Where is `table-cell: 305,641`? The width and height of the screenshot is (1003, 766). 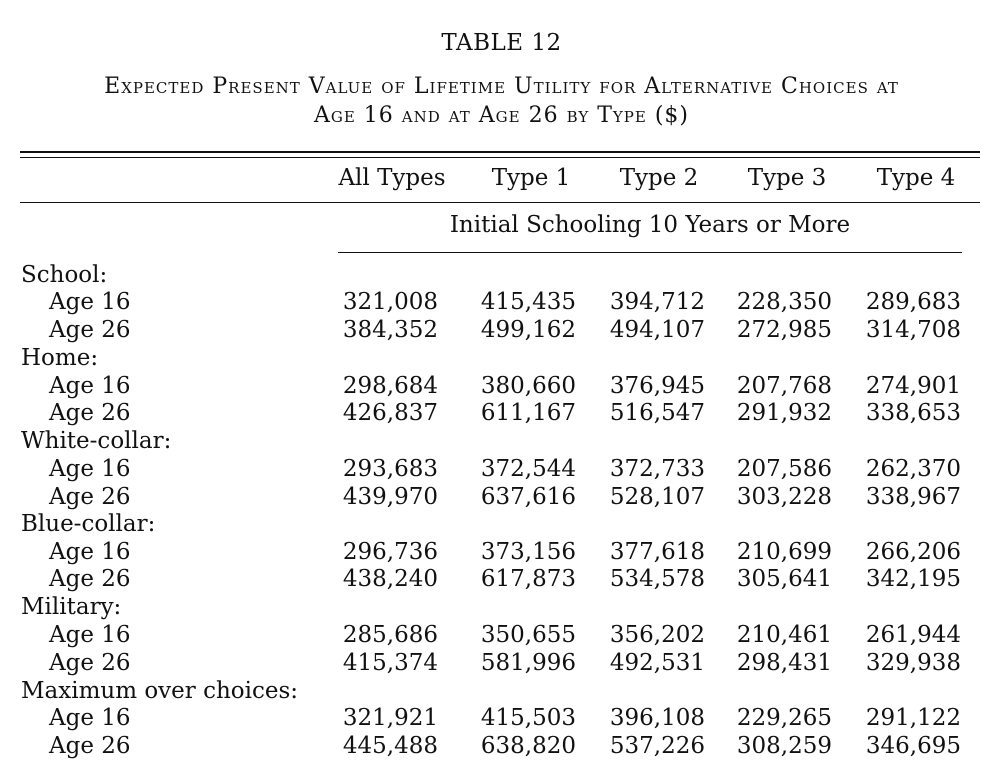
table-cell: 305,641 is located at coordinates (784, 579).